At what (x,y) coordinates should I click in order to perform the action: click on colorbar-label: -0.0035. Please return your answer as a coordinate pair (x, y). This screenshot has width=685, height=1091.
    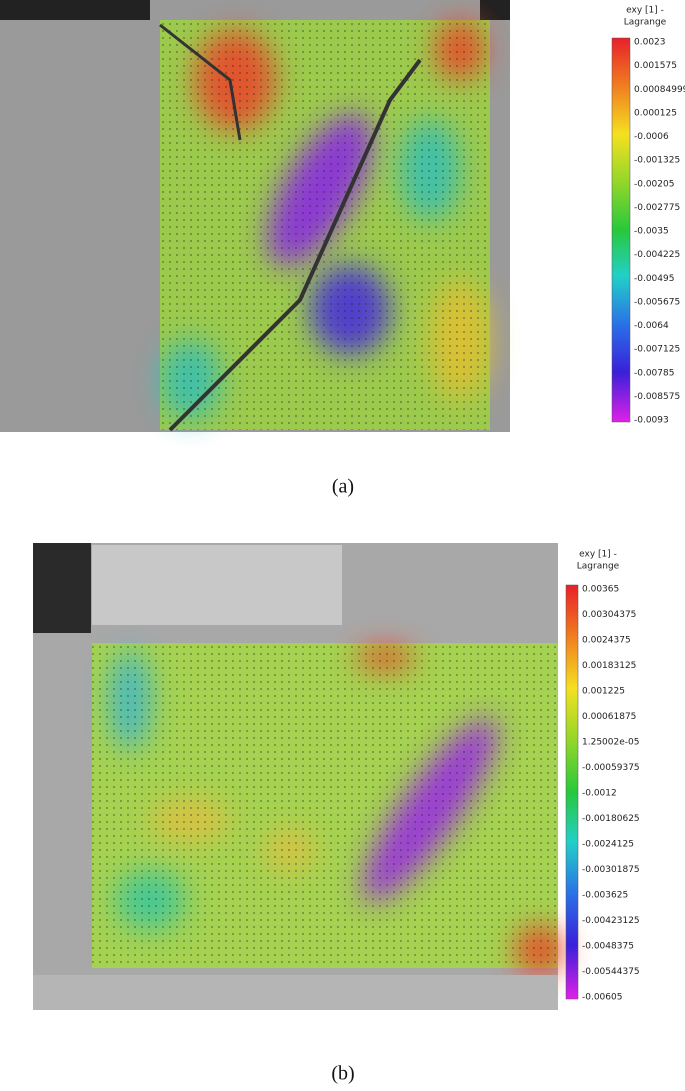
    Looking at the image, I should click on (651, 232).